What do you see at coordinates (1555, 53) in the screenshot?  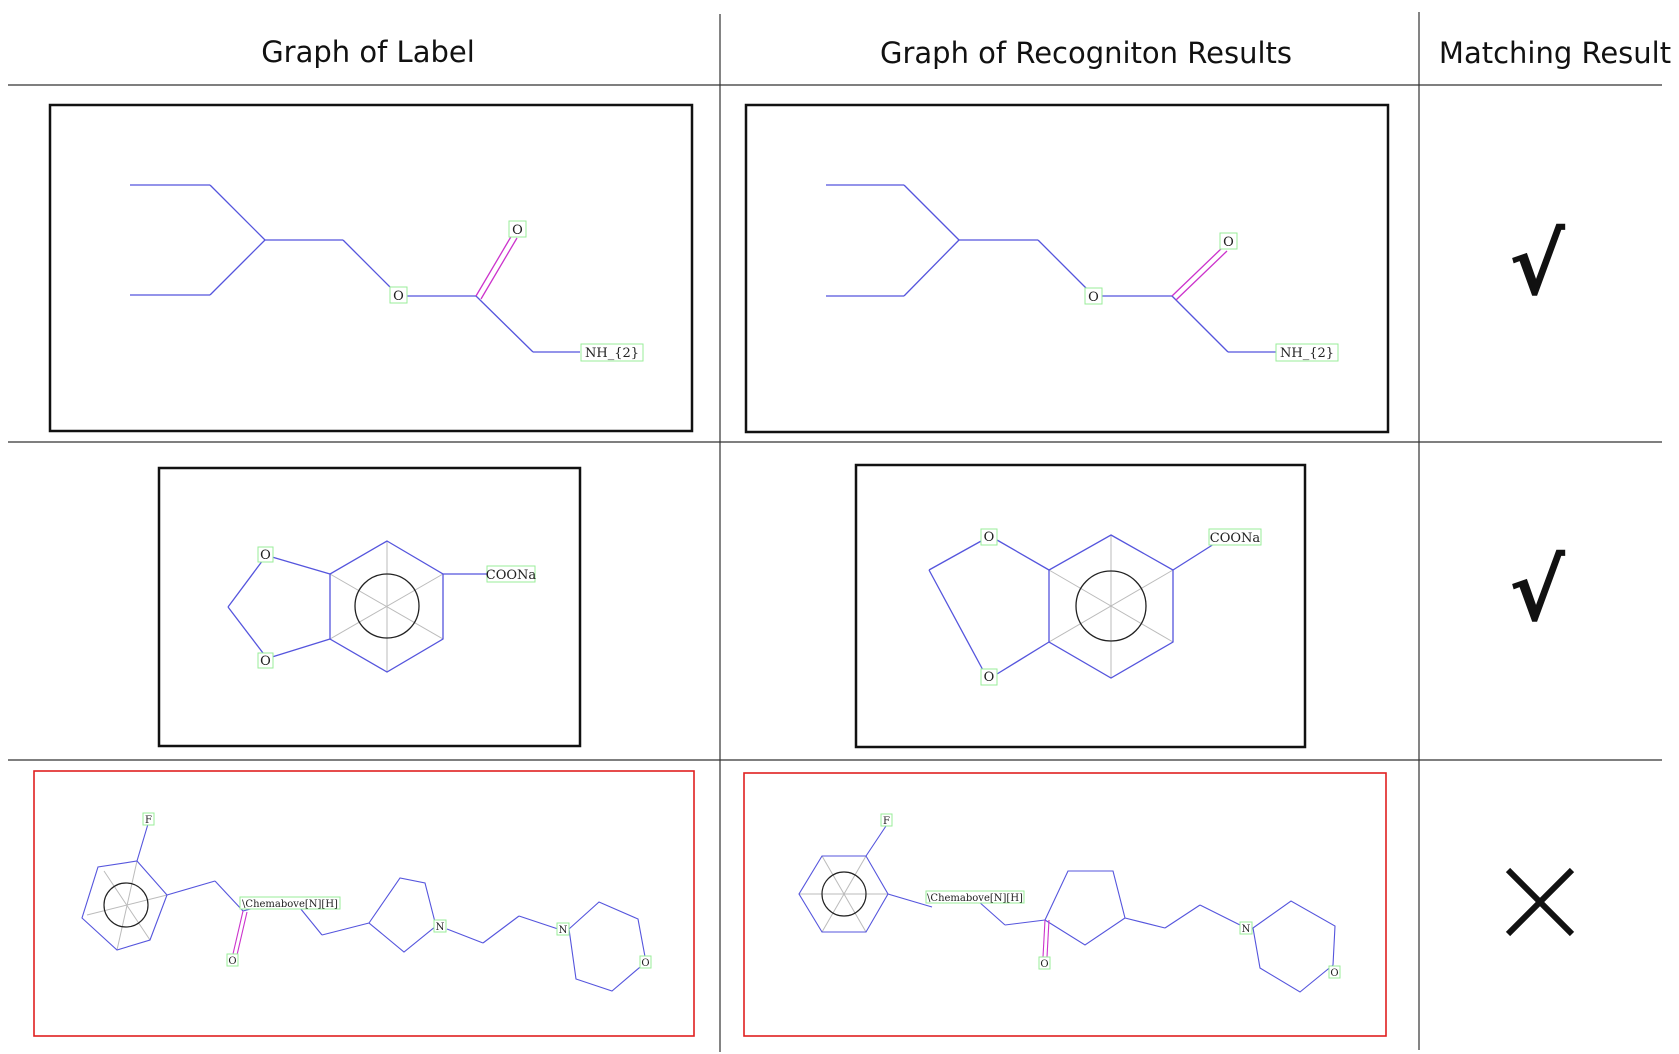 I see `column-header-matching: Matching Result` at bounding box center [1555, 53].